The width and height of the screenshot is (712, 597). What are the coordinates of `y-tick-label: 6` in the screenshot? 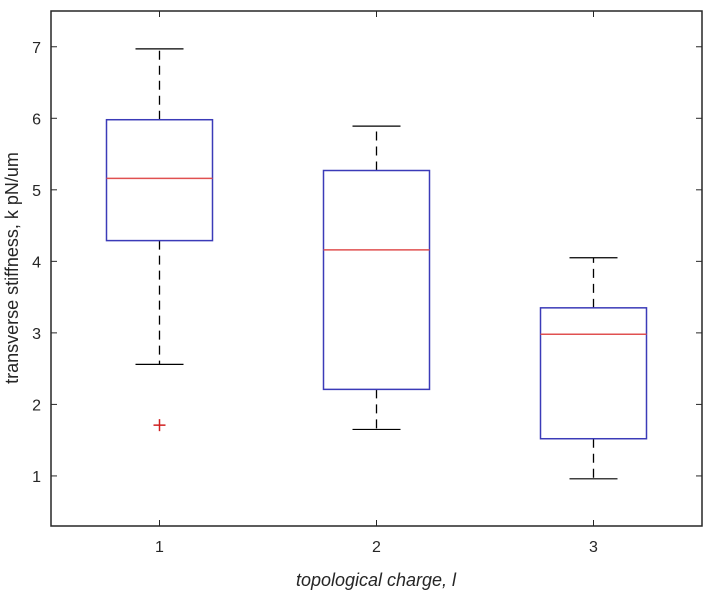 It's located at (36, 119).